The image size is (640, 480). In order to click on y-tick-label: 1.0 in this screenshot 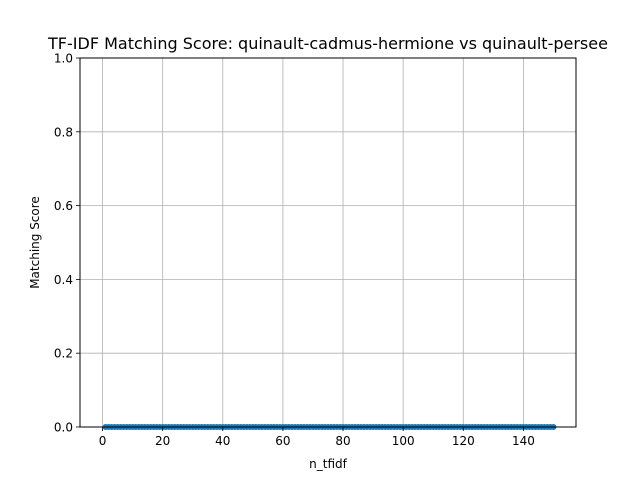, I will do `click(63, 59)`.